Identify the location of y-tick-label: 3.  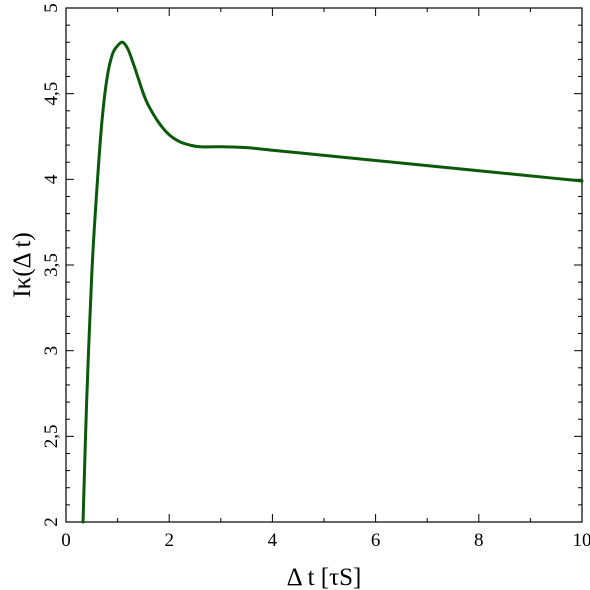
(51, 351).